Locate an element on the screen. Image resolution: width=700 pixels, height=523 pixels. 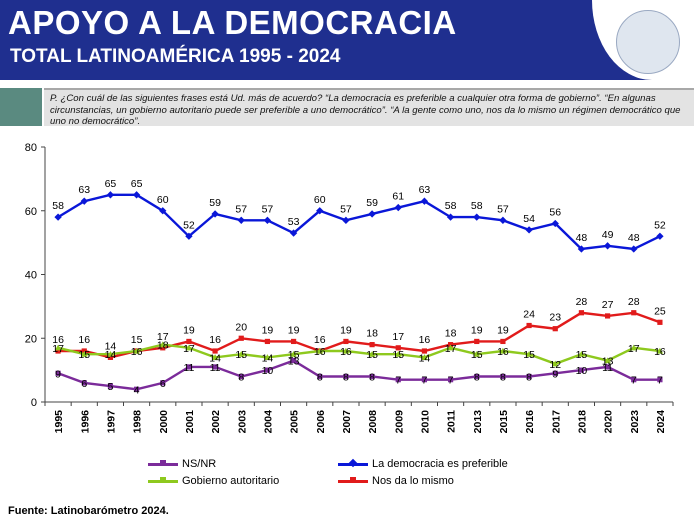
legend-swatch-autoritario is located at coordinates (163, 480).